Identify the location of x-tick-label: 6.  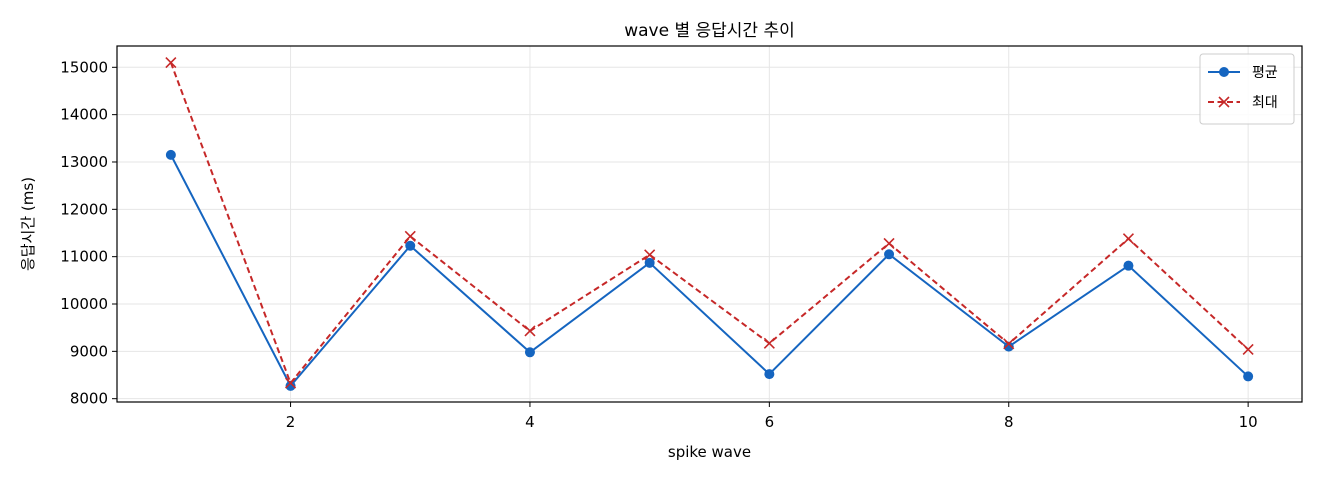
(770, 422).